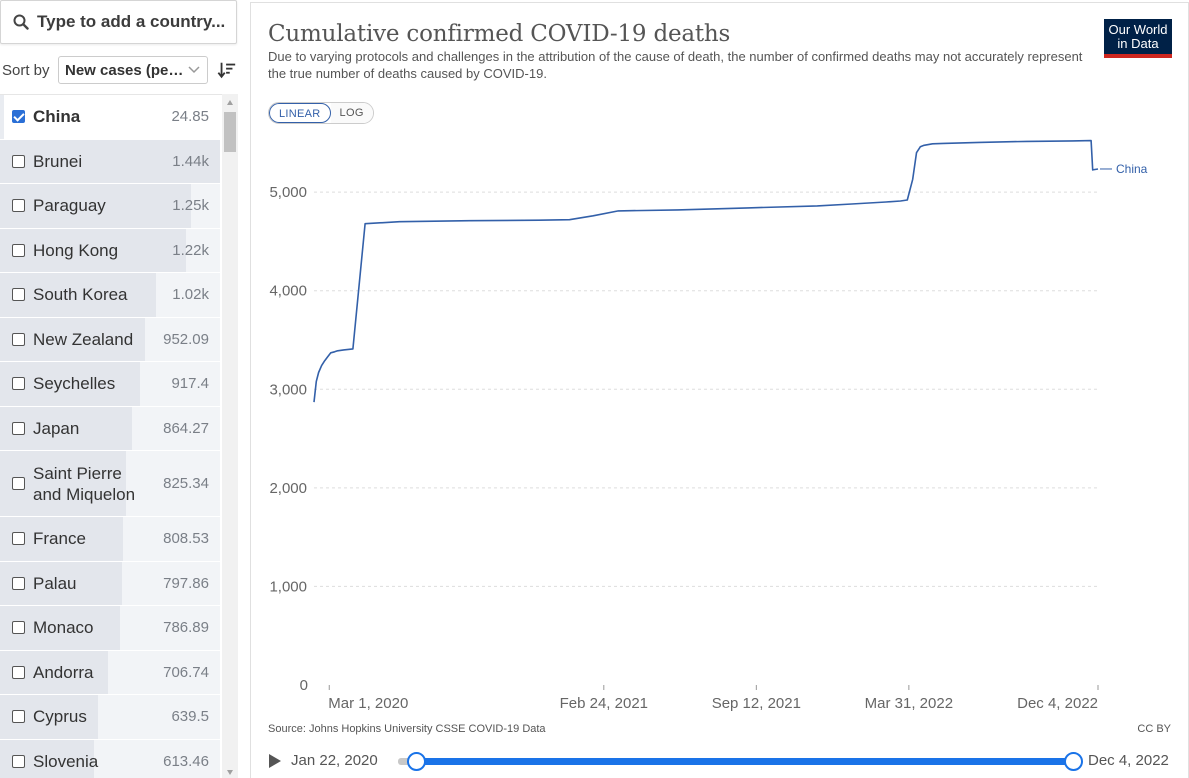  What do you see at coordinates (334, 760) in the screenshot?
I see `timeline-start-date: Jan 22, 2020` at bounding box center [334, 760].